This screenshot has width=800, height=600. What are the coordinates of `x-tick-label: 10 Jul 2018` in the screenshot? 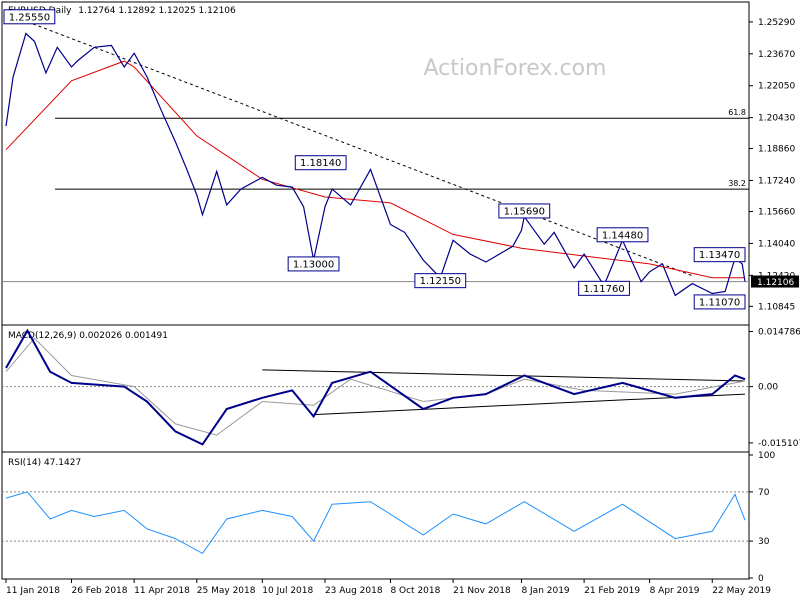 It's located at (287, 591).